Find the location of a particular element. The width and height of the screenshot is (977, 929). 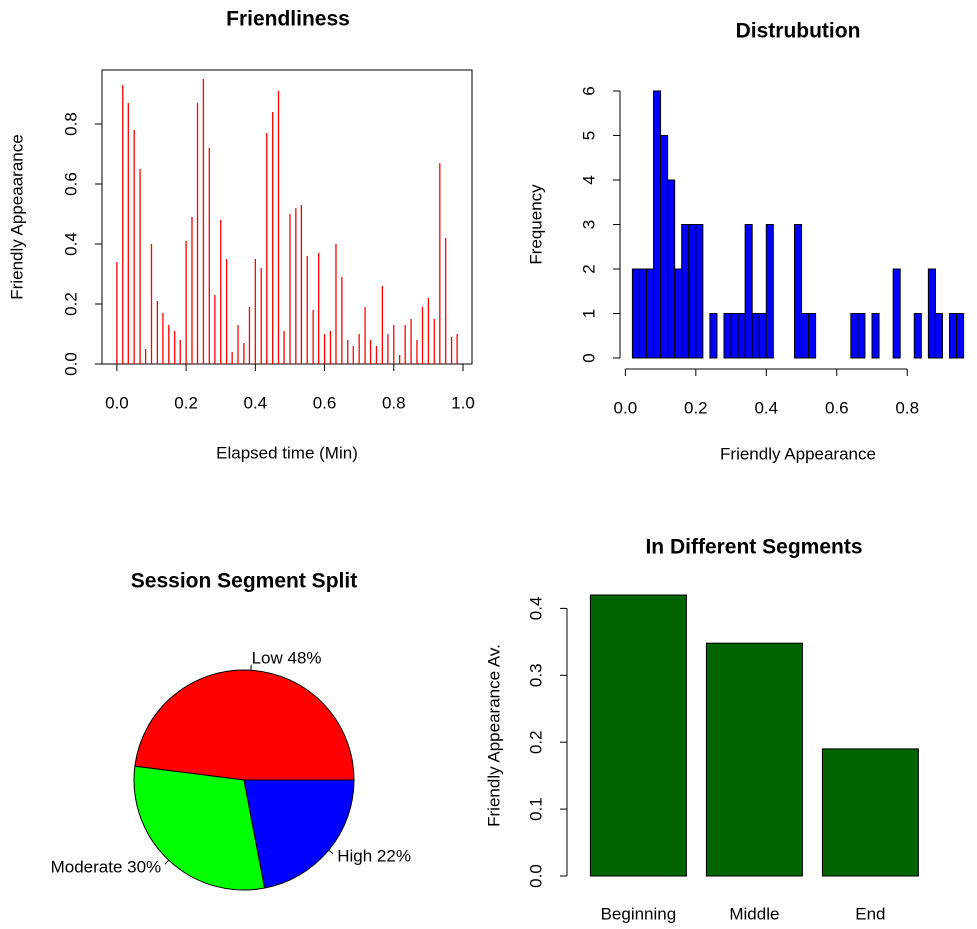

y-tick-label: 0 is located at coordinates (588, 357).